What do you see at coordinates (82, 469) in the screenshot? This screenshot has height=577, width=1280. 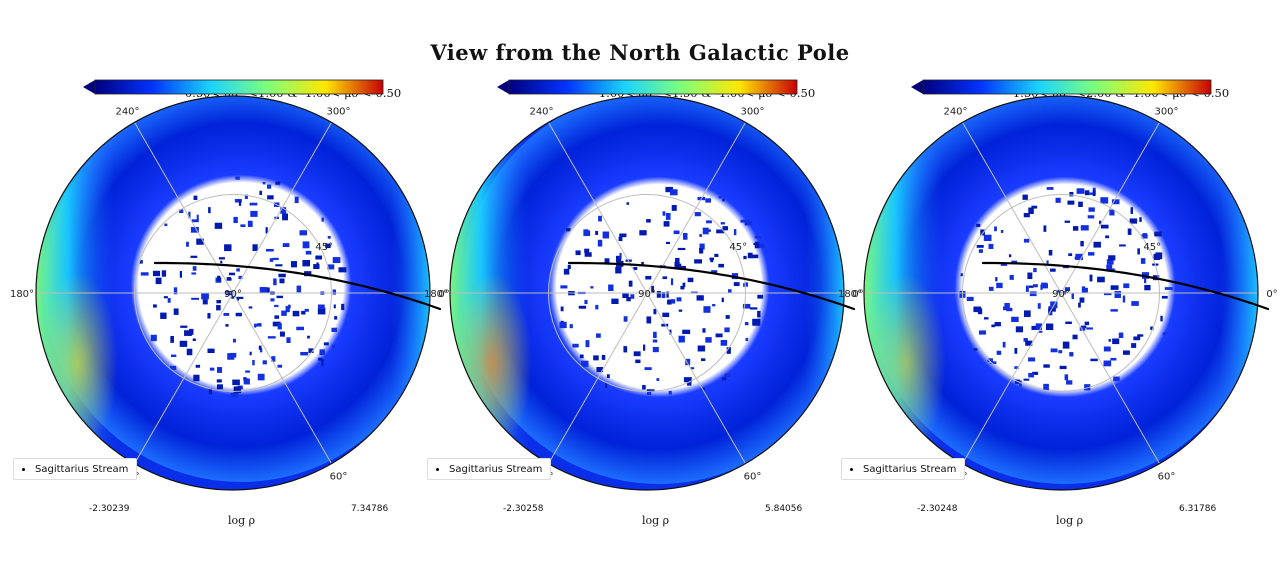 I see `legend-label: Sagittarius Stream` at bounding box center [82, 469].